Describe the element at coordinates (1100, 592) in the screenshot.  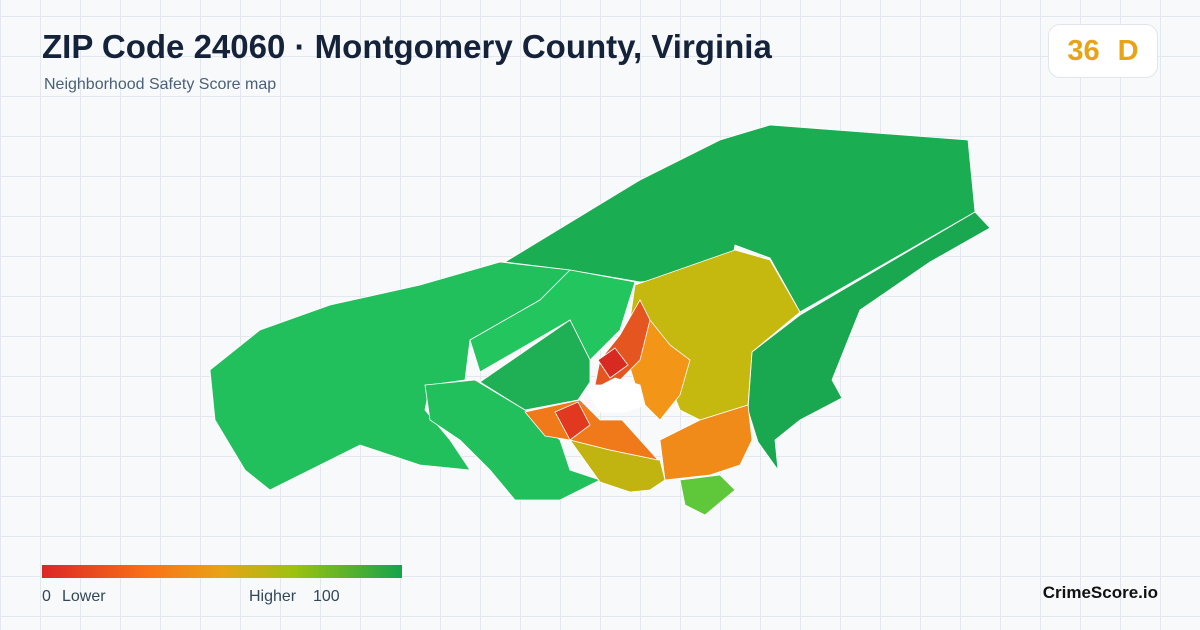
I see `brand: CrimeScore.io` at that location.